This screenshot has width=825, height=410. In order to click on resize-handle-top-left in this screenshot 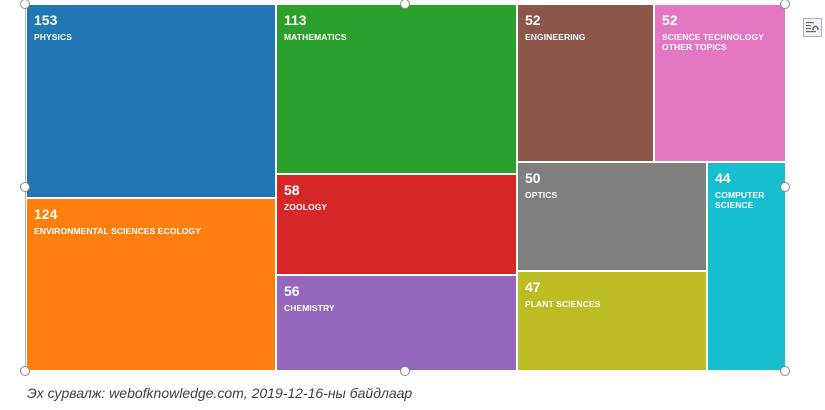, I will do `click(25, 4)`.